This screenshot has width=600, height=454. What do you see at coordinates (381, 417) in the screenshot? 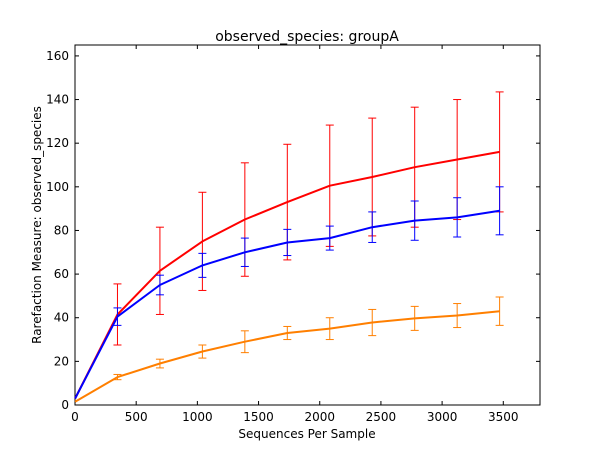
I see `x-tick-label: 2500` at bounding box center [381, 417].